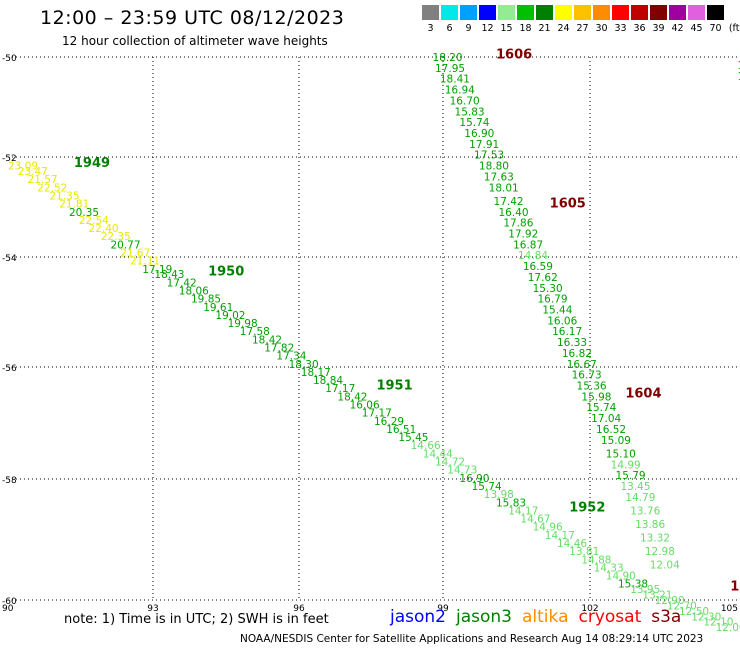  I want to click on data-point-label: 15.79, so click(631, 476).